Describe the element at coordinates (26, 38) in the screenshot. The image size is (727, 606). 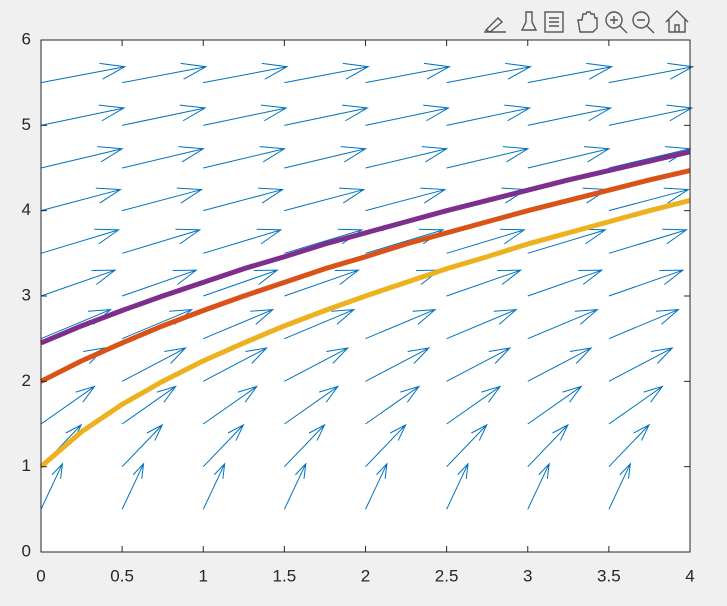
I see `y-tick-label: 6` at that location.